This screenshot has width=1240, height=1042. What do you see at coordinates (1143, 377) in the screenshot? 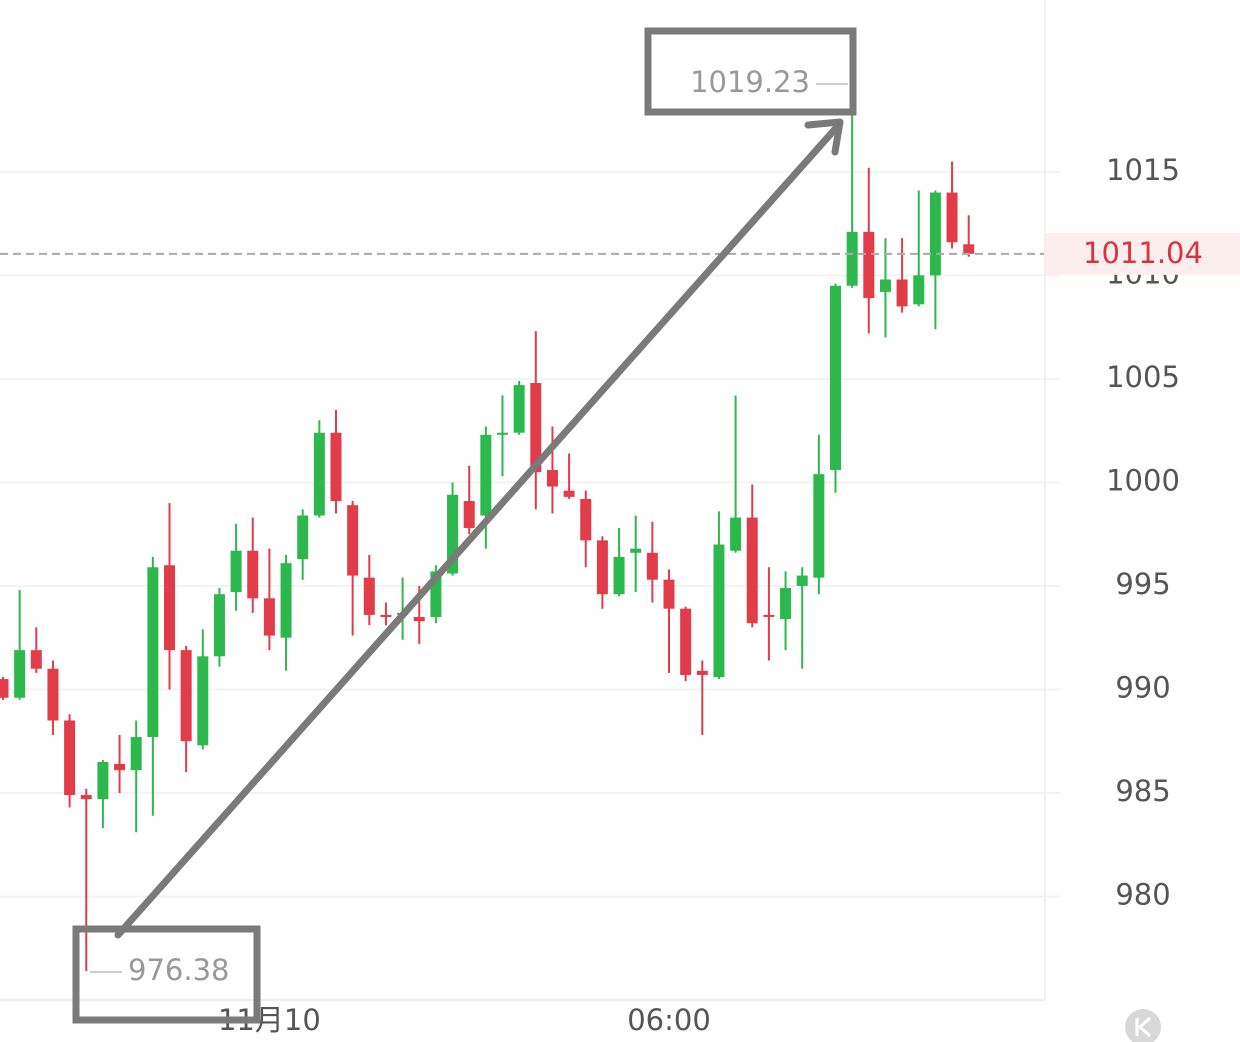
I see `y-tick-label: 1005` at bounding box center [1143, 377].